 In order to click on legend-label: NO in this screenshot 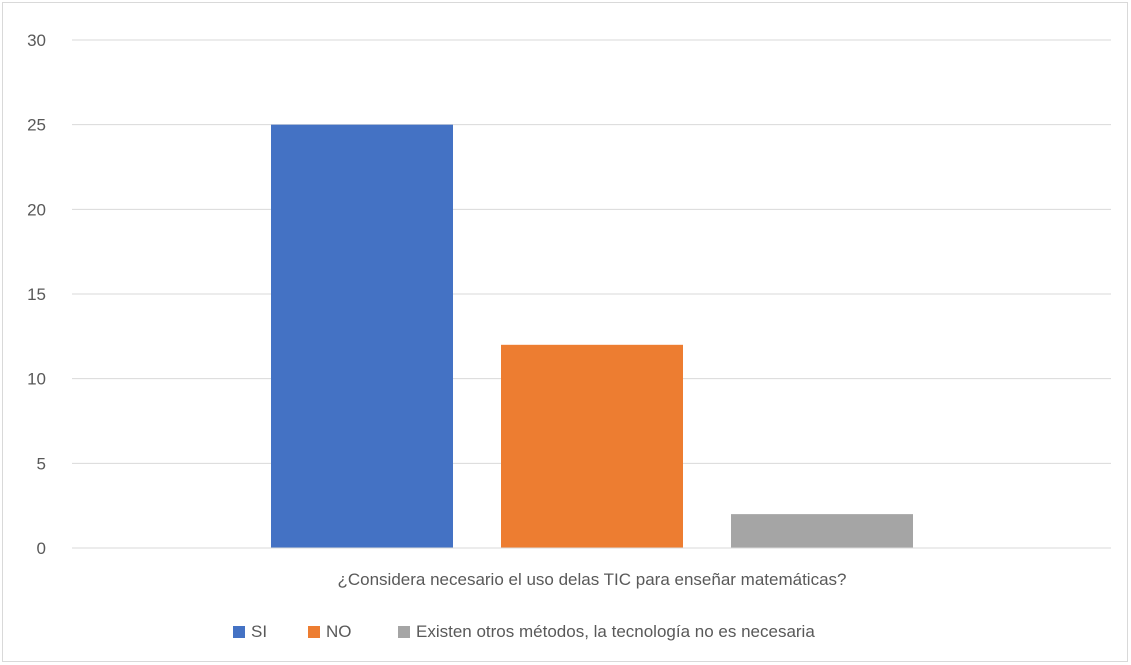, I will do `click(339, 631)`.